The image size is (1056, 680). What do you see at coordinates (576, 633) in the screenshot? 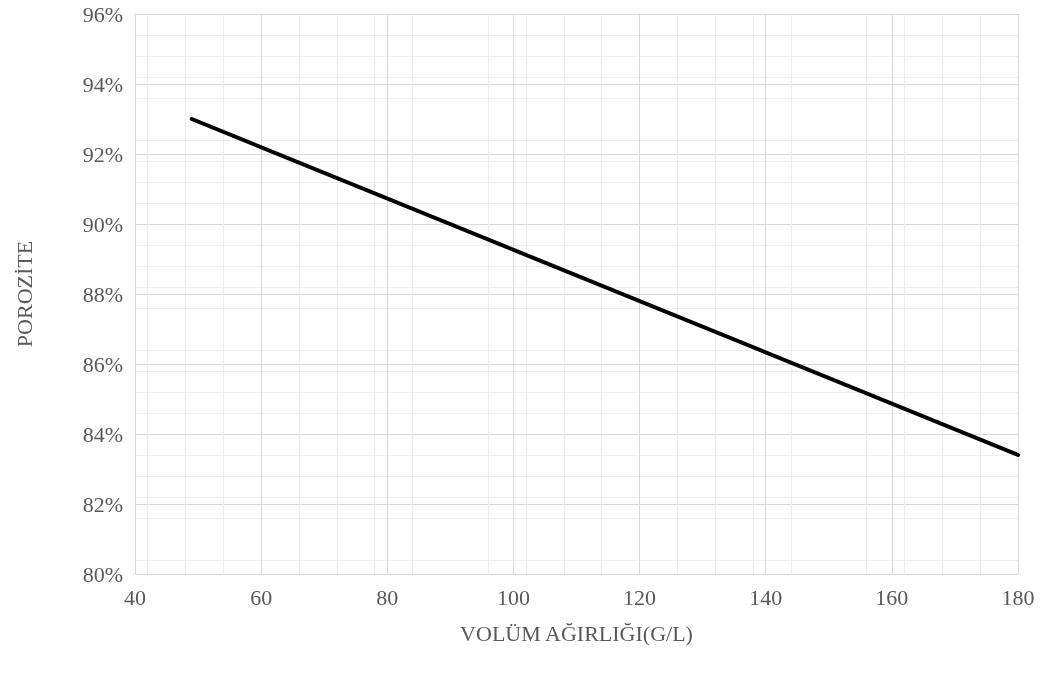
I see `x-axis-title: VOLÜM AĞIRLIĞI(G/L)` at bounding box center [576, 633].